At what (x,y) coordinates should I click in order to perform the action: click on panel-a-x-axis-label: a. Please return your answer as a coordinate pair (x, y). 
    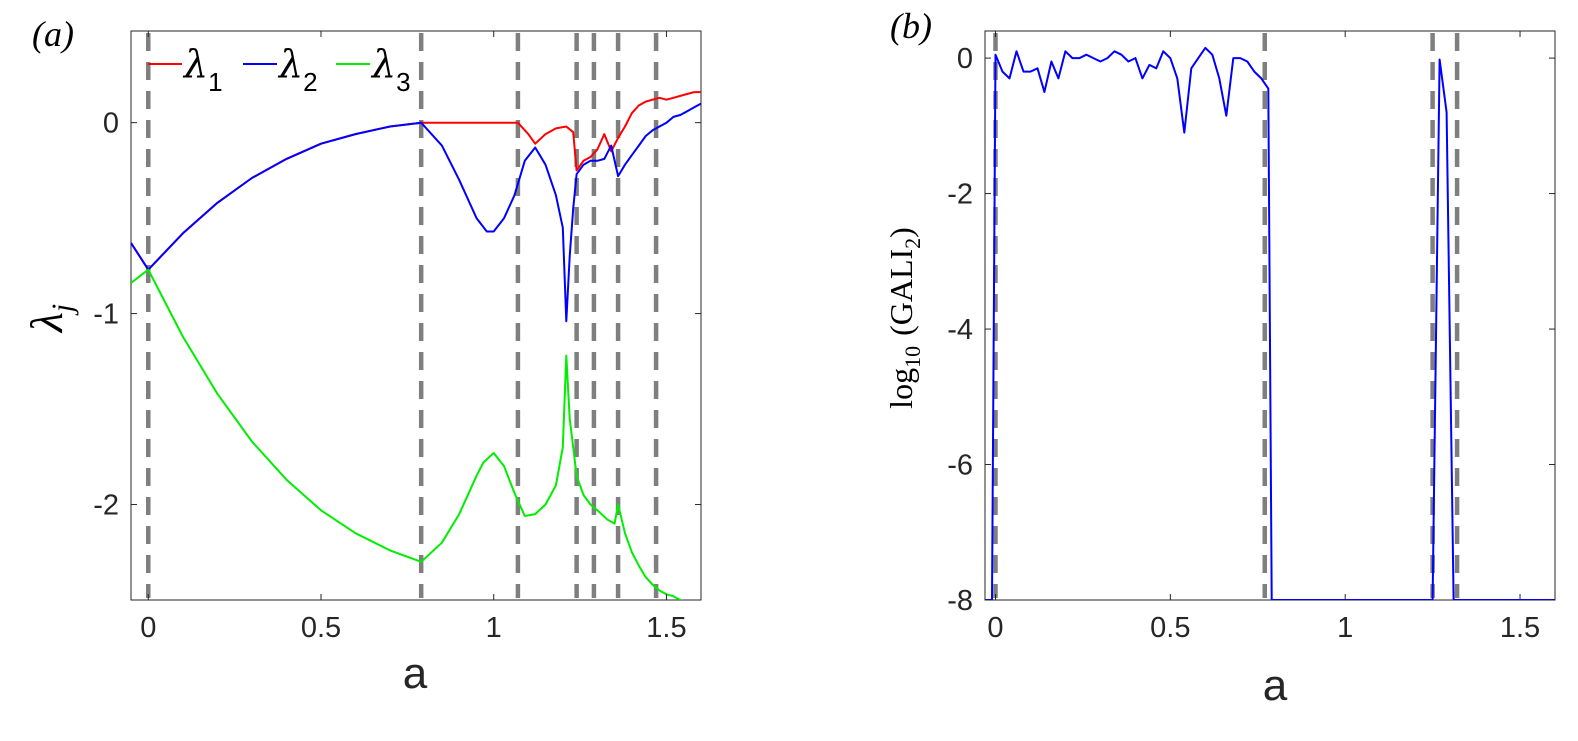
    Looking at the image, I should click on (415, 673).